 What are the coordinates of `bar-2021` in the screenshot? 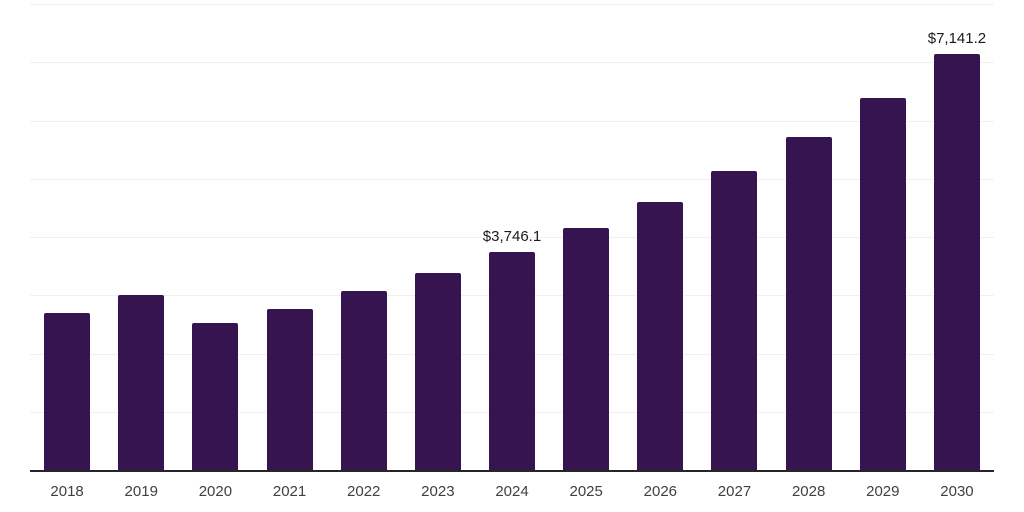 It's located at (289, 389).